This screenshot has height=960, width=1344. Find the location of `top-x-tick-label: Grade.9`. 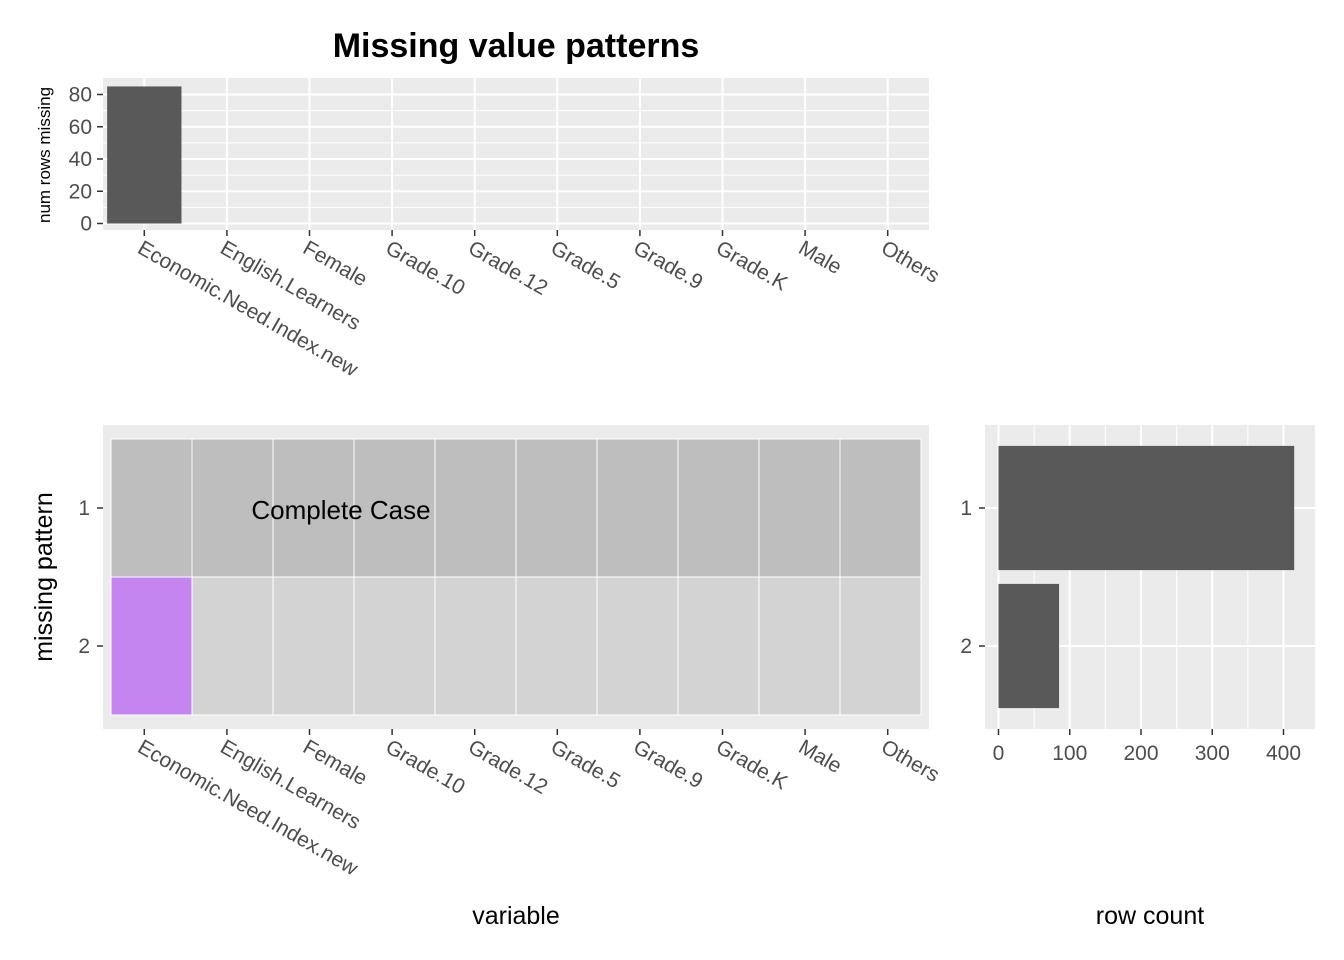

top-x-tick-label: Grade.9 is located at coordinates (667, 265).